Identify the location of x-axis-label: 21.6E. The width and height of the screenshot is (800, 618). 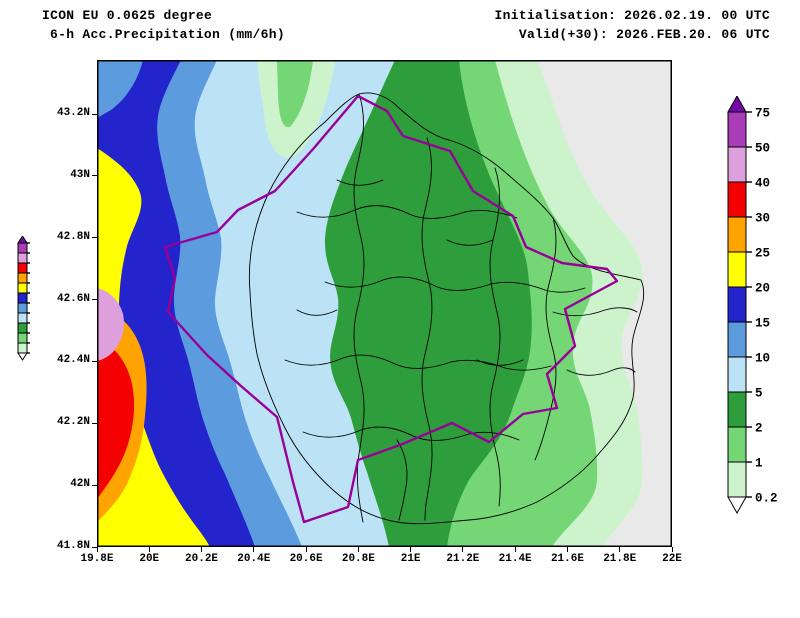
(567, 559).